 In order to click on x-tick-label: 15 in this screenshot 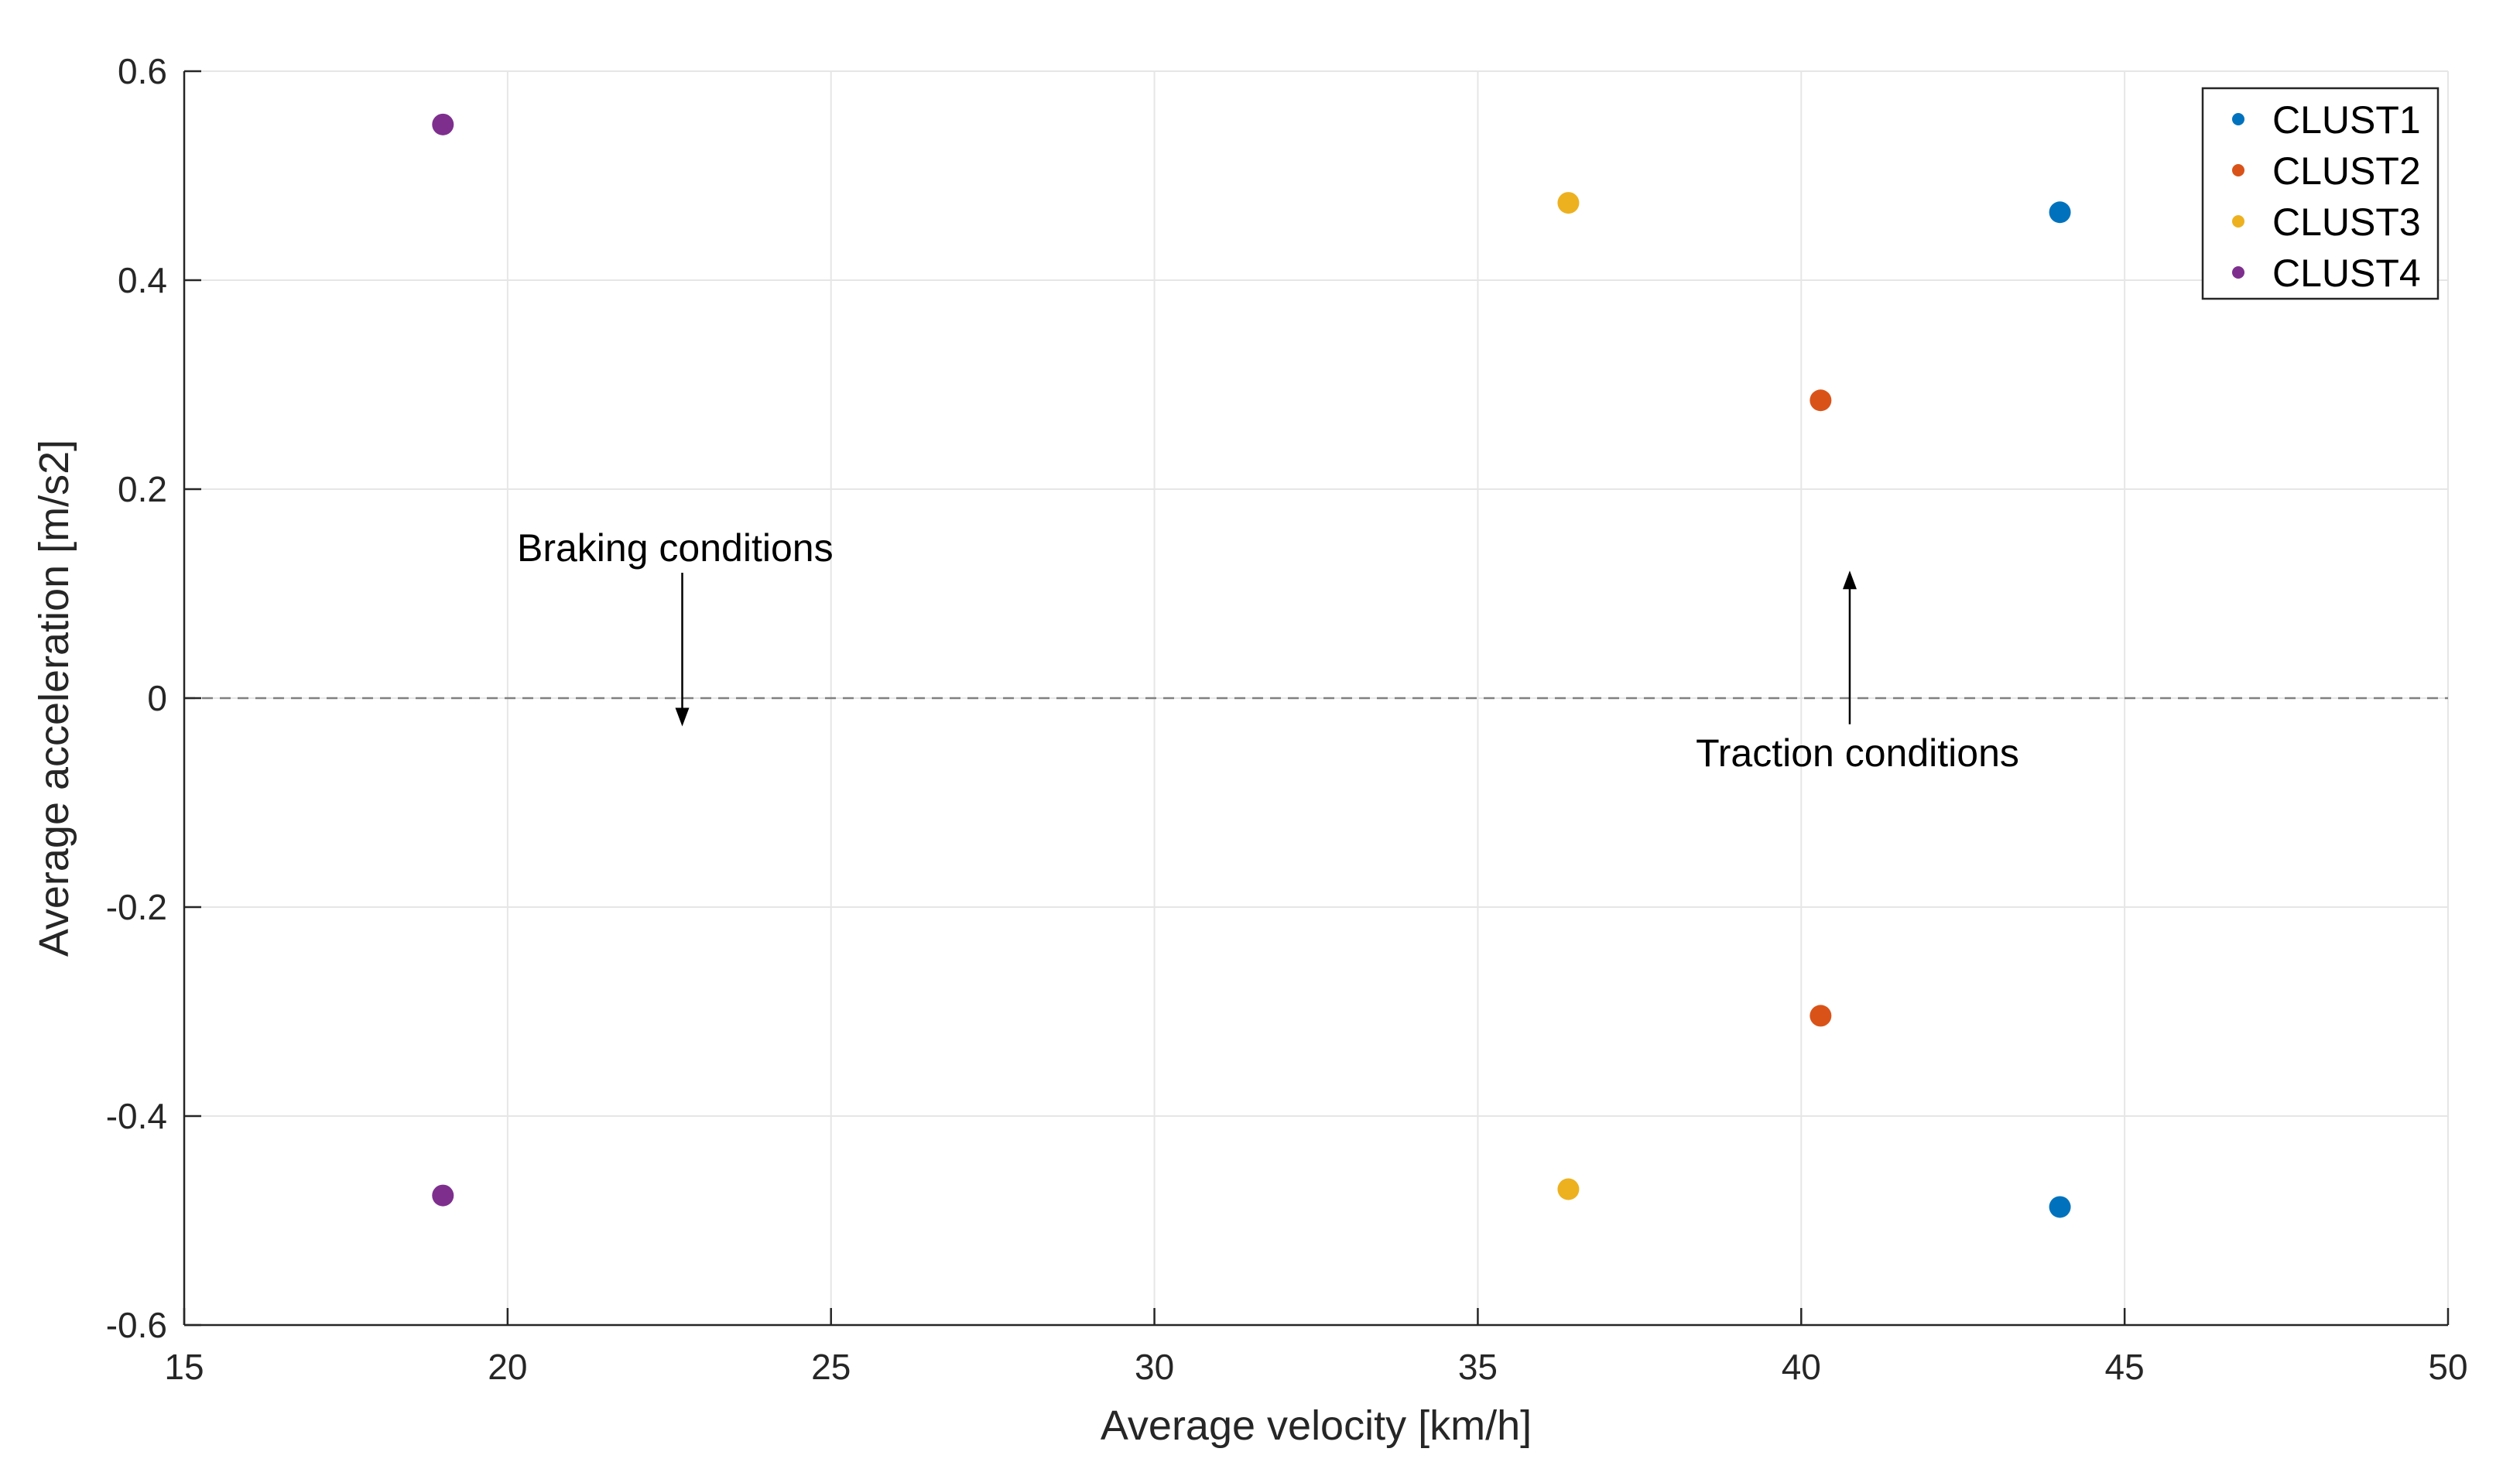, I will do `click(184, 1367)`.